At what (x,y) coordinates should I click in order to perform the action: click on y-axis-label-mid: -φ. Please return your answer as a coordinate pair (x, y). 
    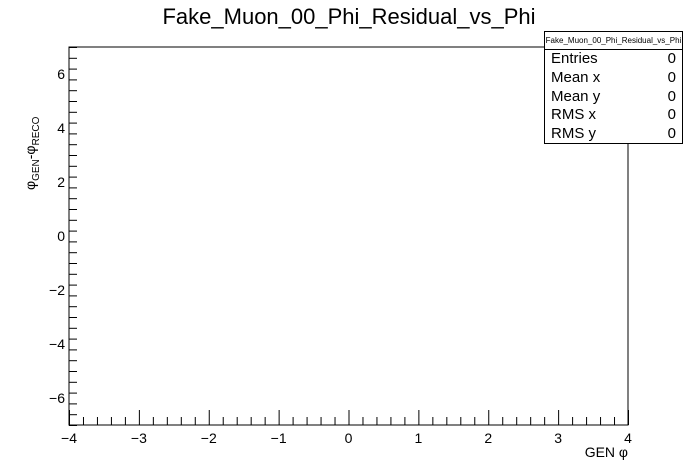
    Looking at the image, I should click on (30, 152).